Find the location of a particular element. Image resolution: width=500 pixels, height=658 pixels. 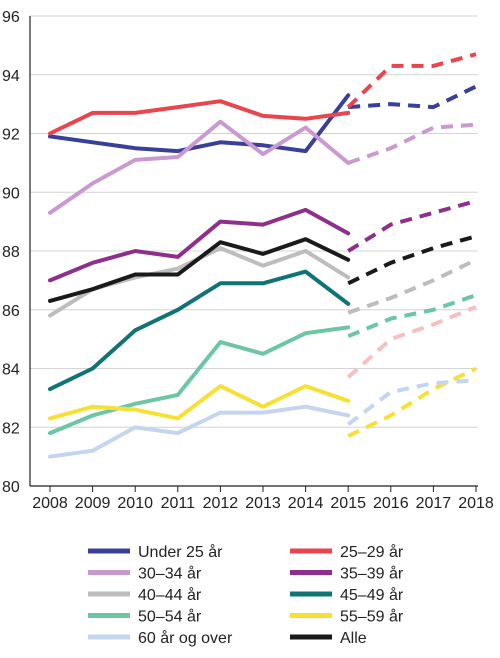

x-tick-label: 2012 is located at coordinates (221, 503).